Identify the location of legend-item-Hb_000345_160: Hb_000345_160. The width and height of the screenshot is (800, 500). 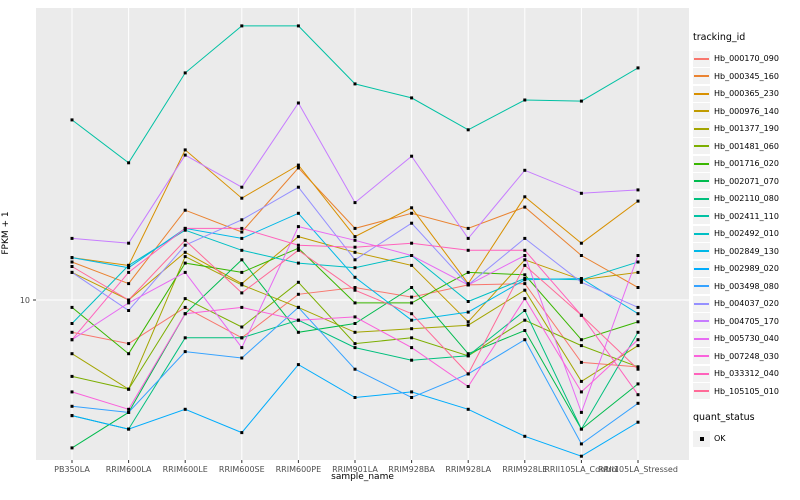
(746, 77).